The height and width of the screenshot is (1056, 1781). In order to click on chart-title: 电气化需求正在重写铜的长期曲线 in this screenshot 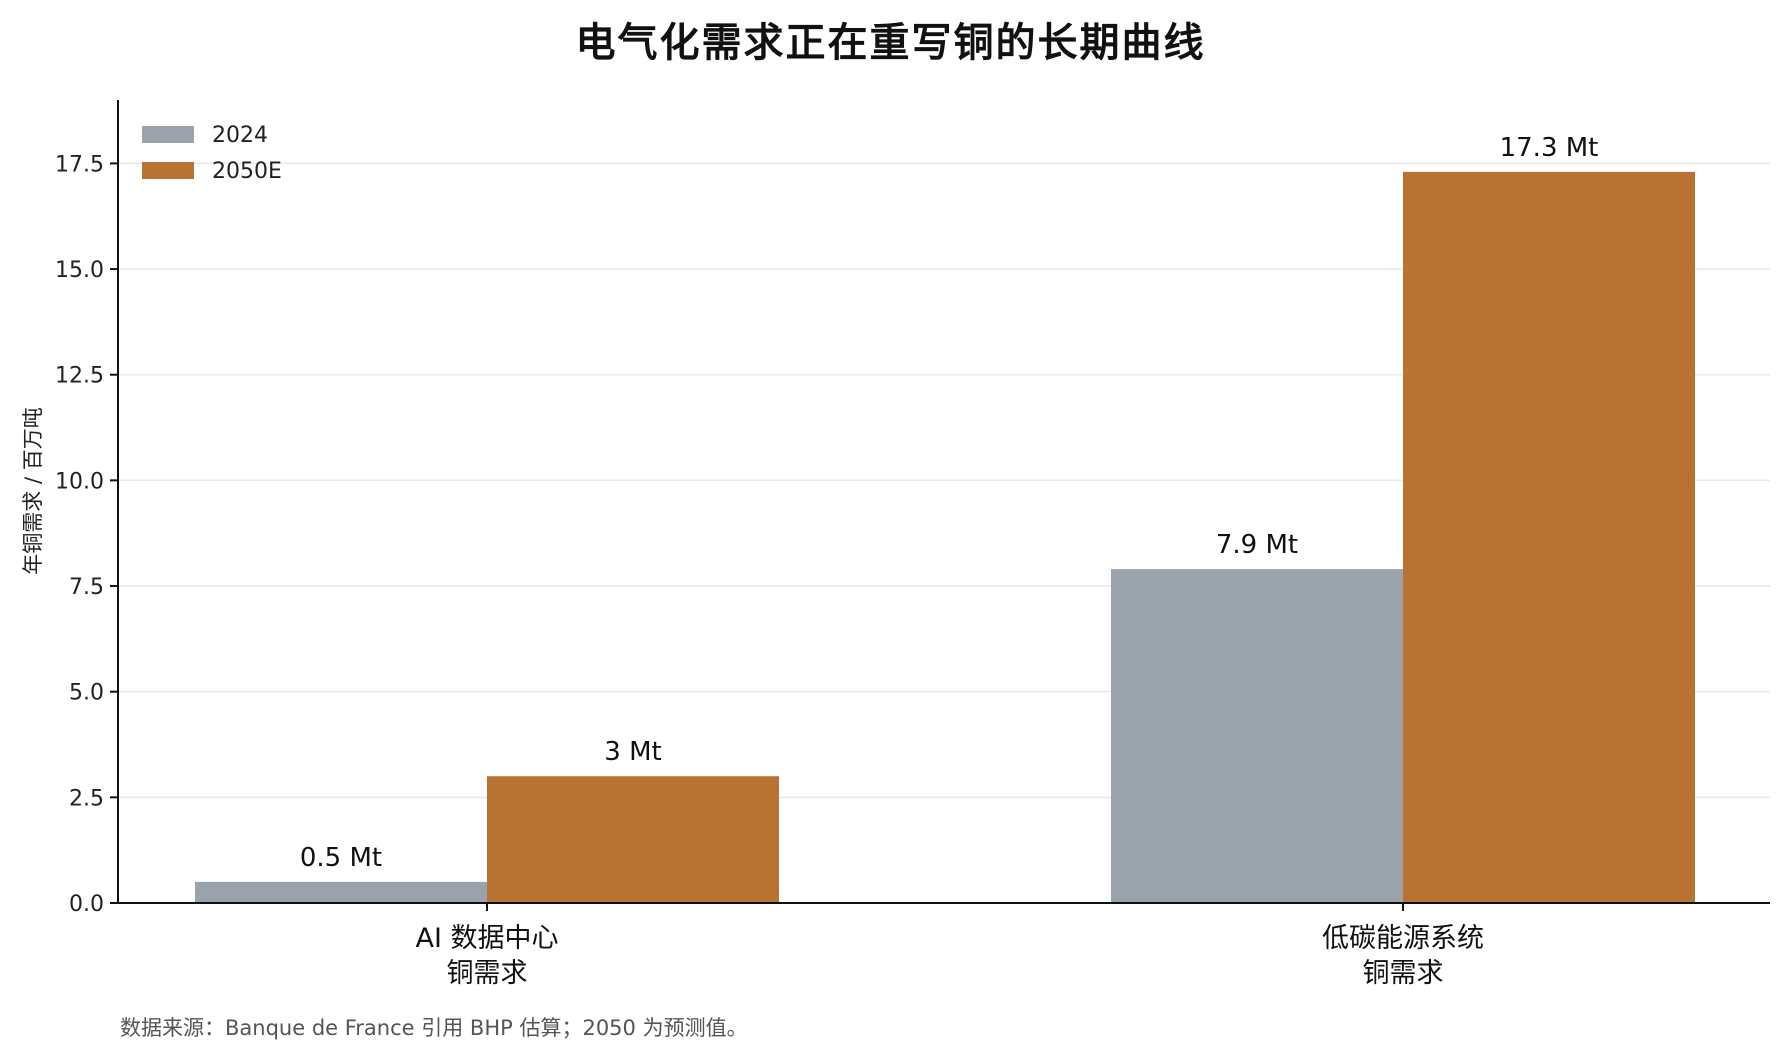, I will do `click(890, 43)`.